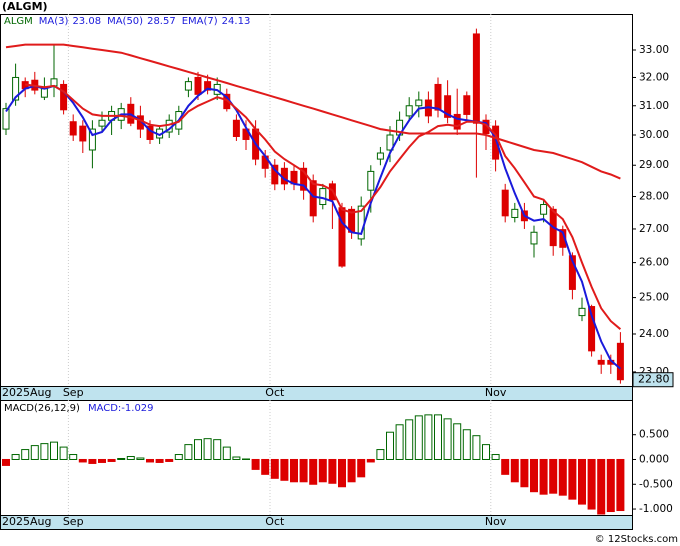 This screenshot has width=680, height=546. I want to click on y-tick-label: 31.00, so click(654, 106).